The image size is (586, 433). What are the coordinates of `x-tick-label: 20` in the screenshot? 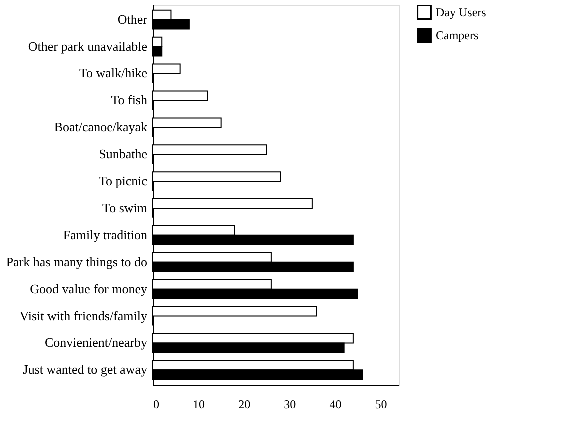 It's located at (244, 405).